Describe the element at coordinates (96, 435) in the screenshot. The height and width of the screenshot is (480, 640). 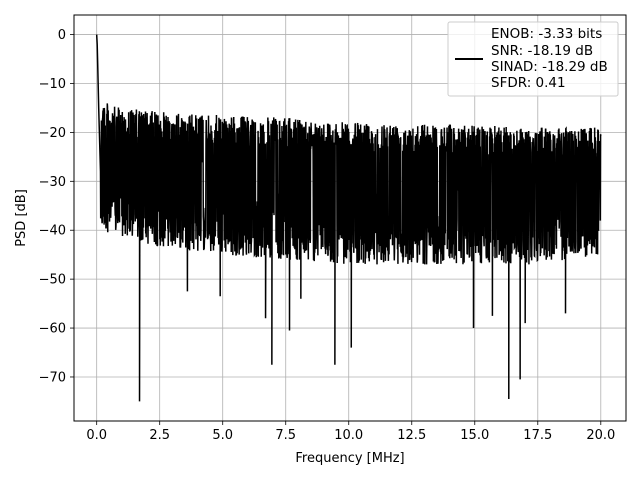
I see `x-tick-label: 0.0` at that location.